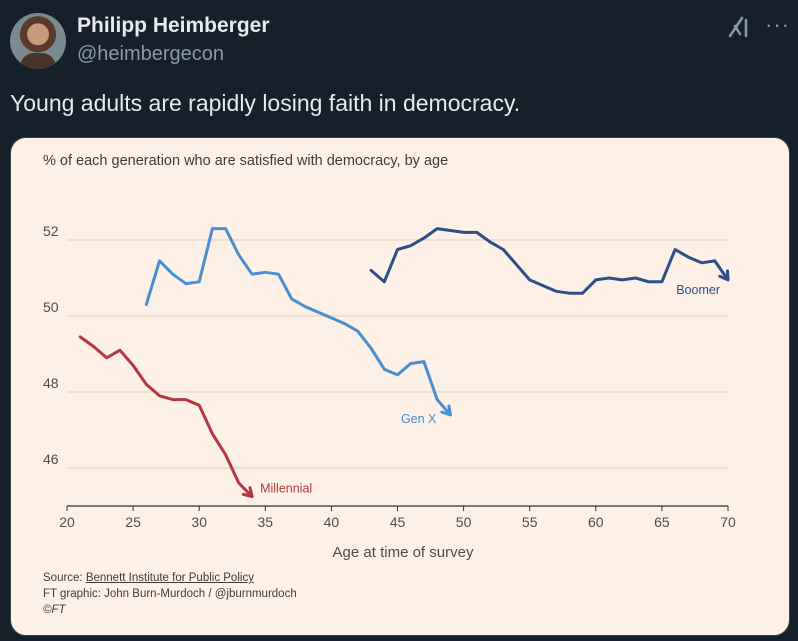  I want to click on x-axis-label: Age at time of survey, so click(403, 552).